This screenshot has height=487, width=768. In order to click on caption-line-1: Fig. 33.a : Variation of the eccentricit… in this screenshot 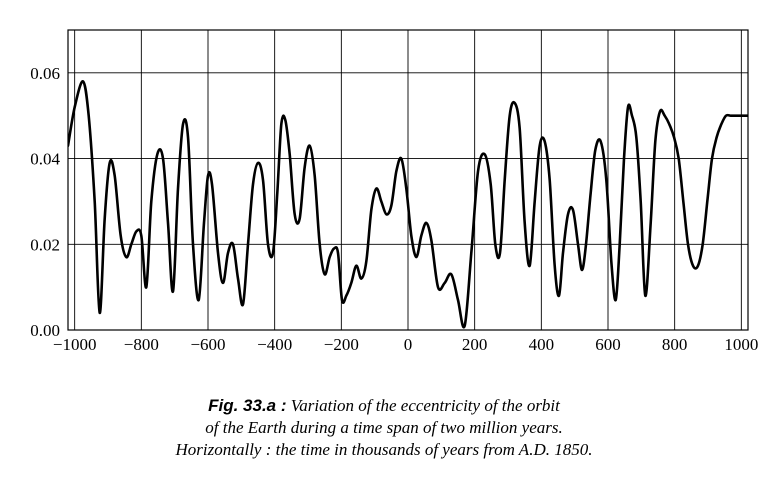, I will do `click(384, 406)`.